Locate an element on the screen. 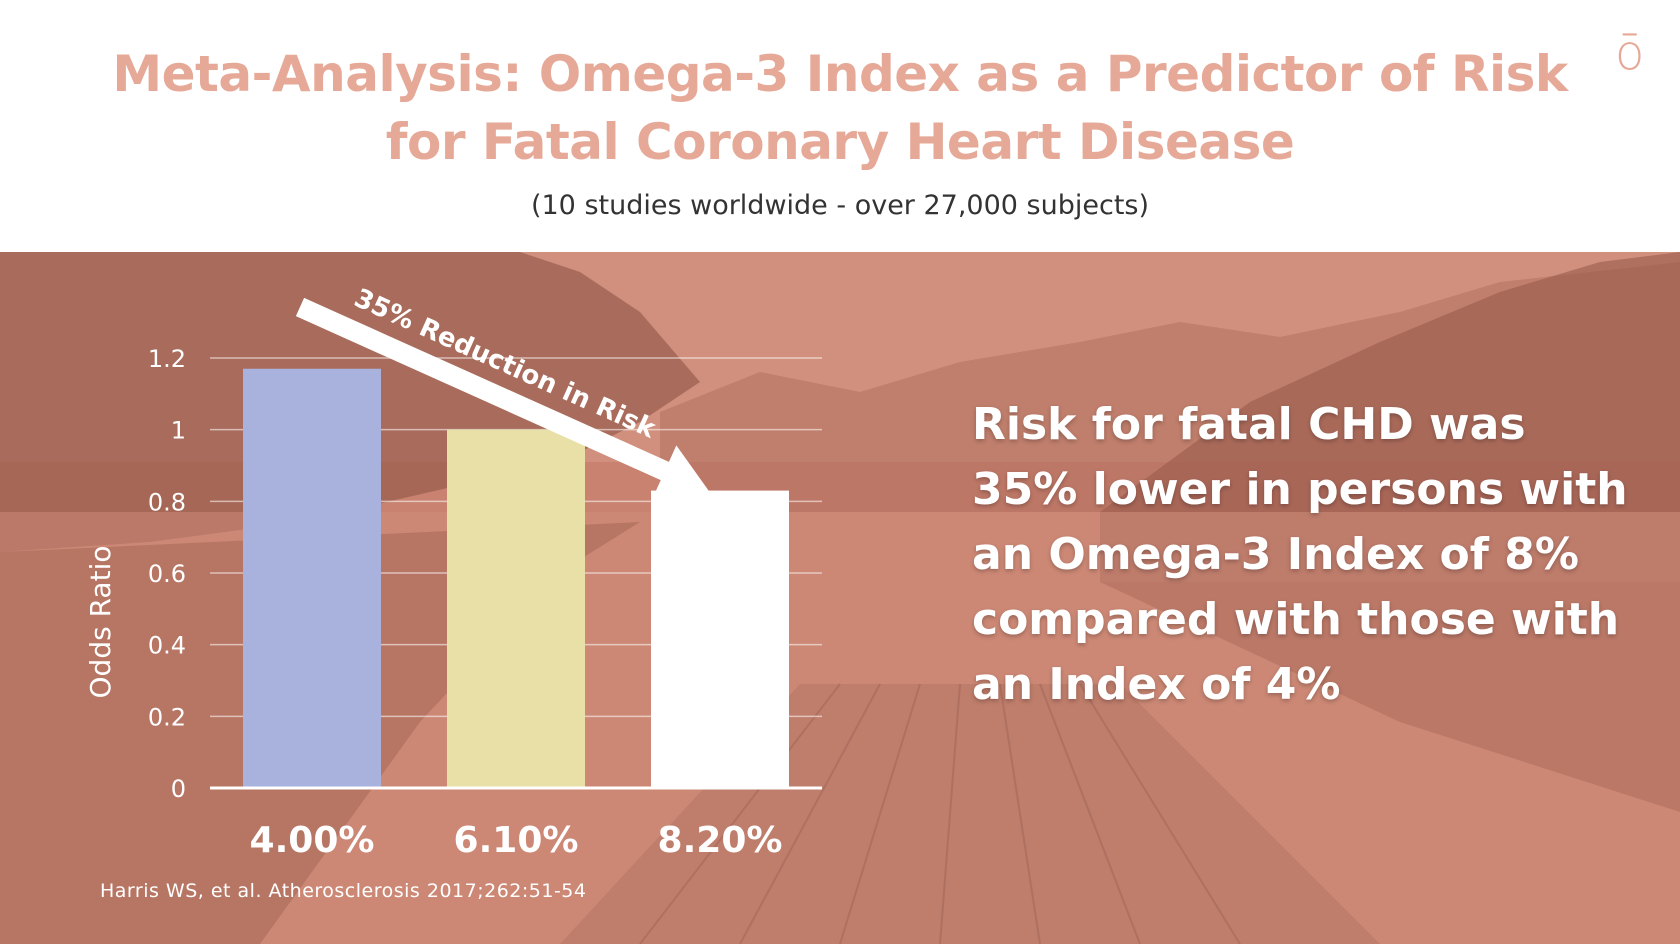  callout-line-5: an Index of 4% is located at coordinates (1156, 684).